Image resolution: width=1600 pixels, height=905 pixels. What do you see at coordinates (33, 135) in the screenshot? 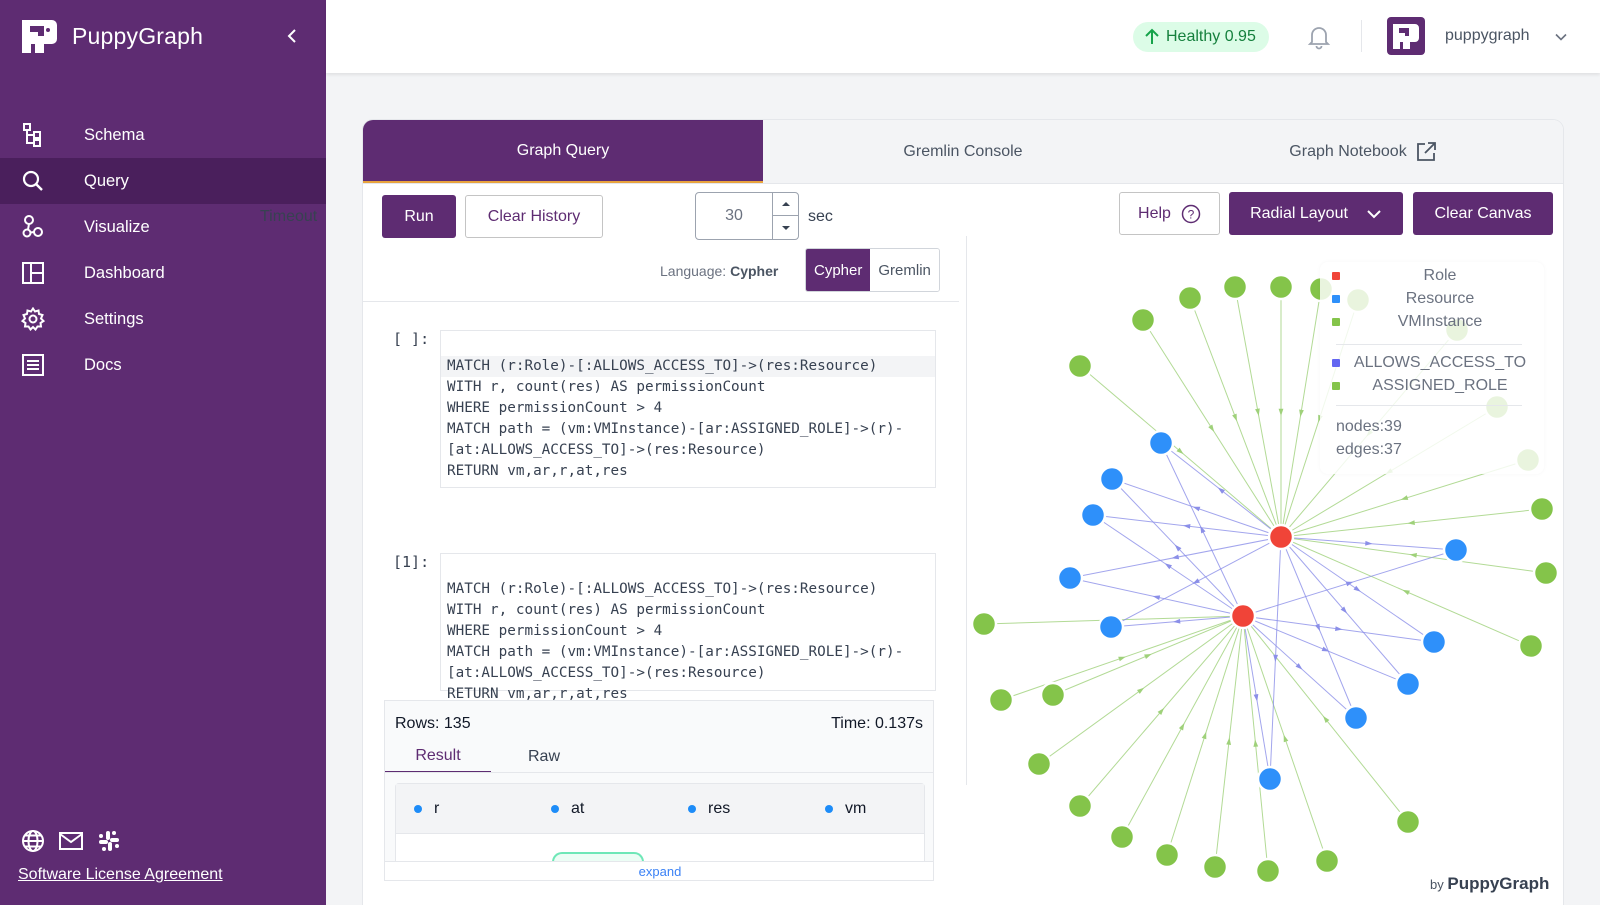
I see `schema-icon` at bounding box center [33, 135].